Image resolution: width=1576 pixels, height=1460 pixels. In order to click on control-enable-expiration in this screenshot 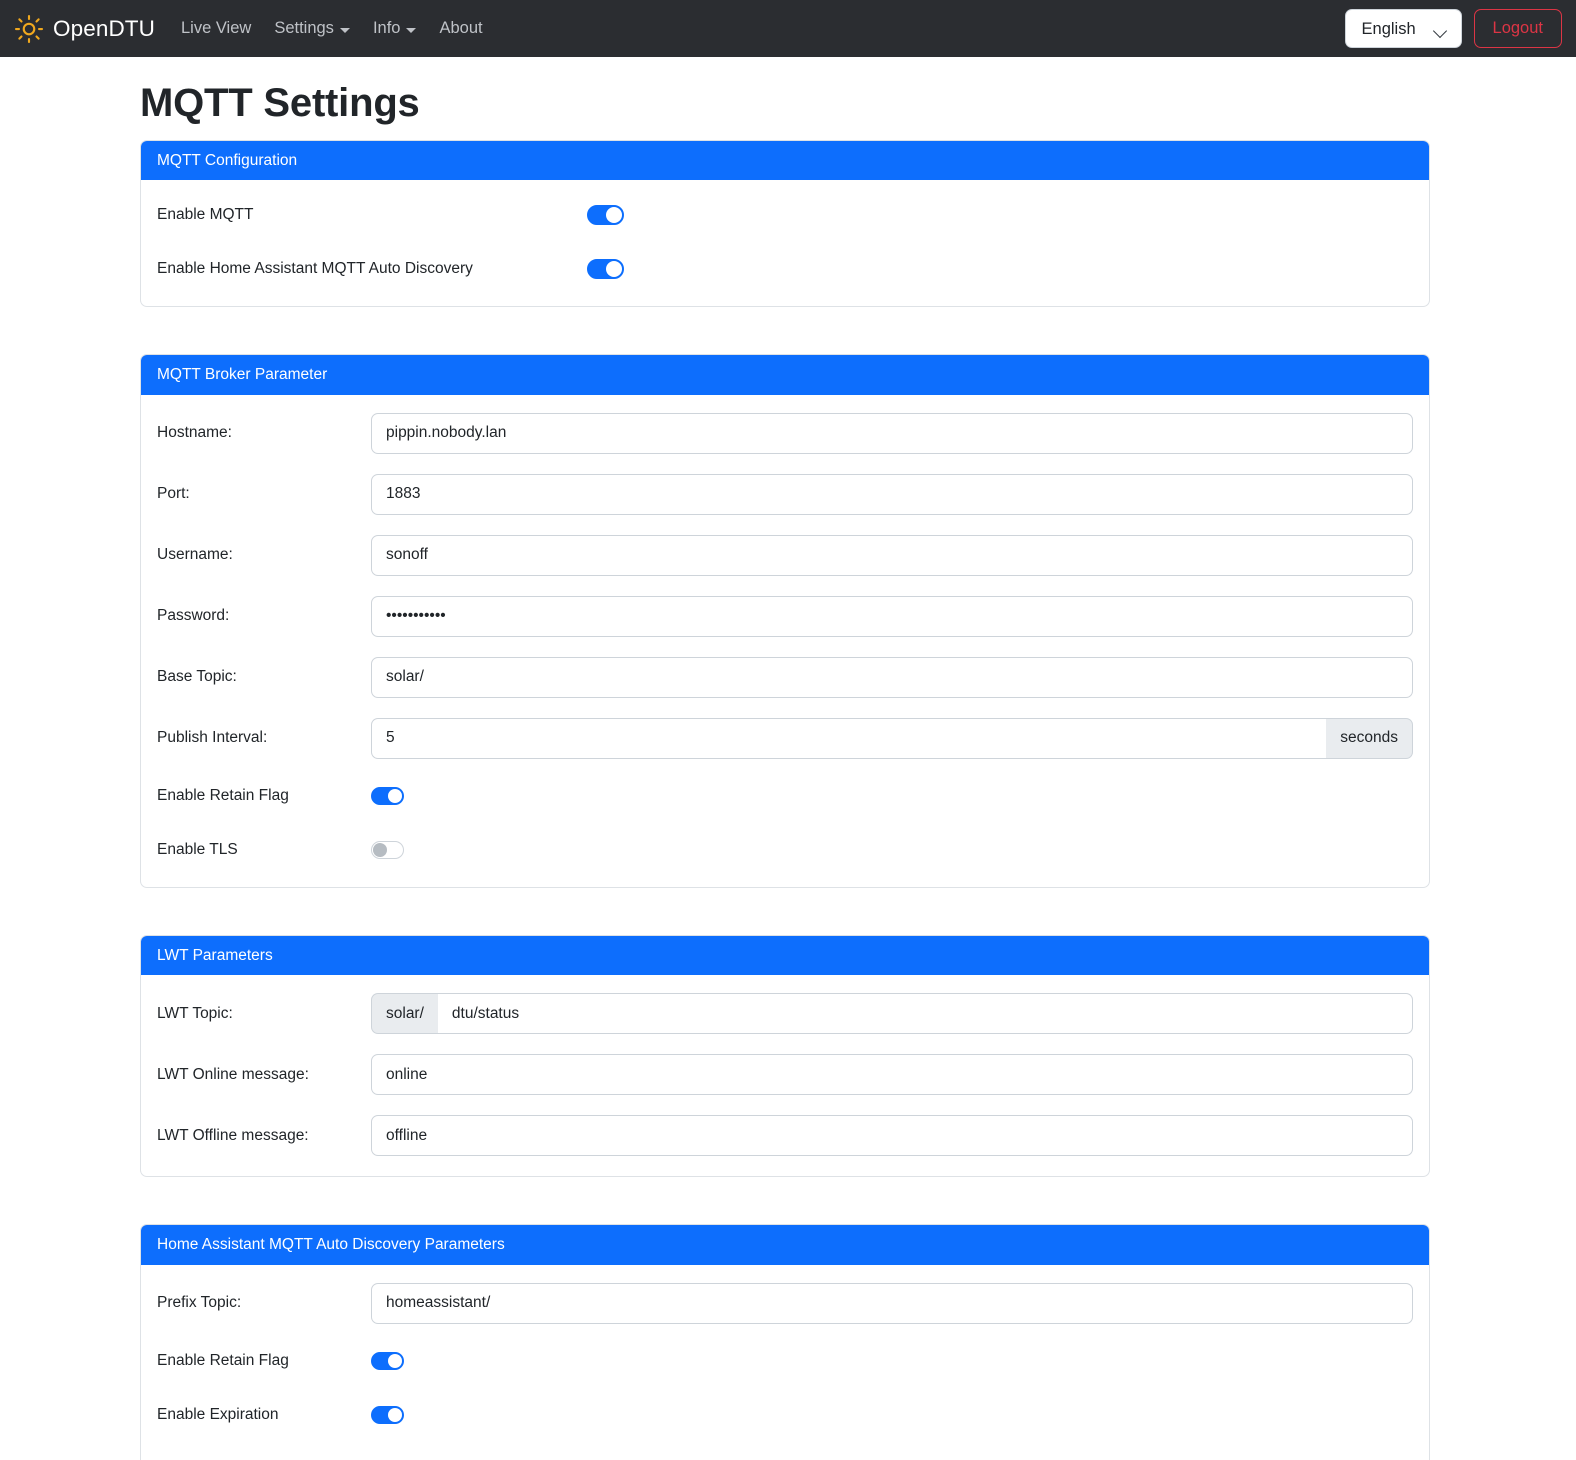, I will do `click(892, 1414)`.